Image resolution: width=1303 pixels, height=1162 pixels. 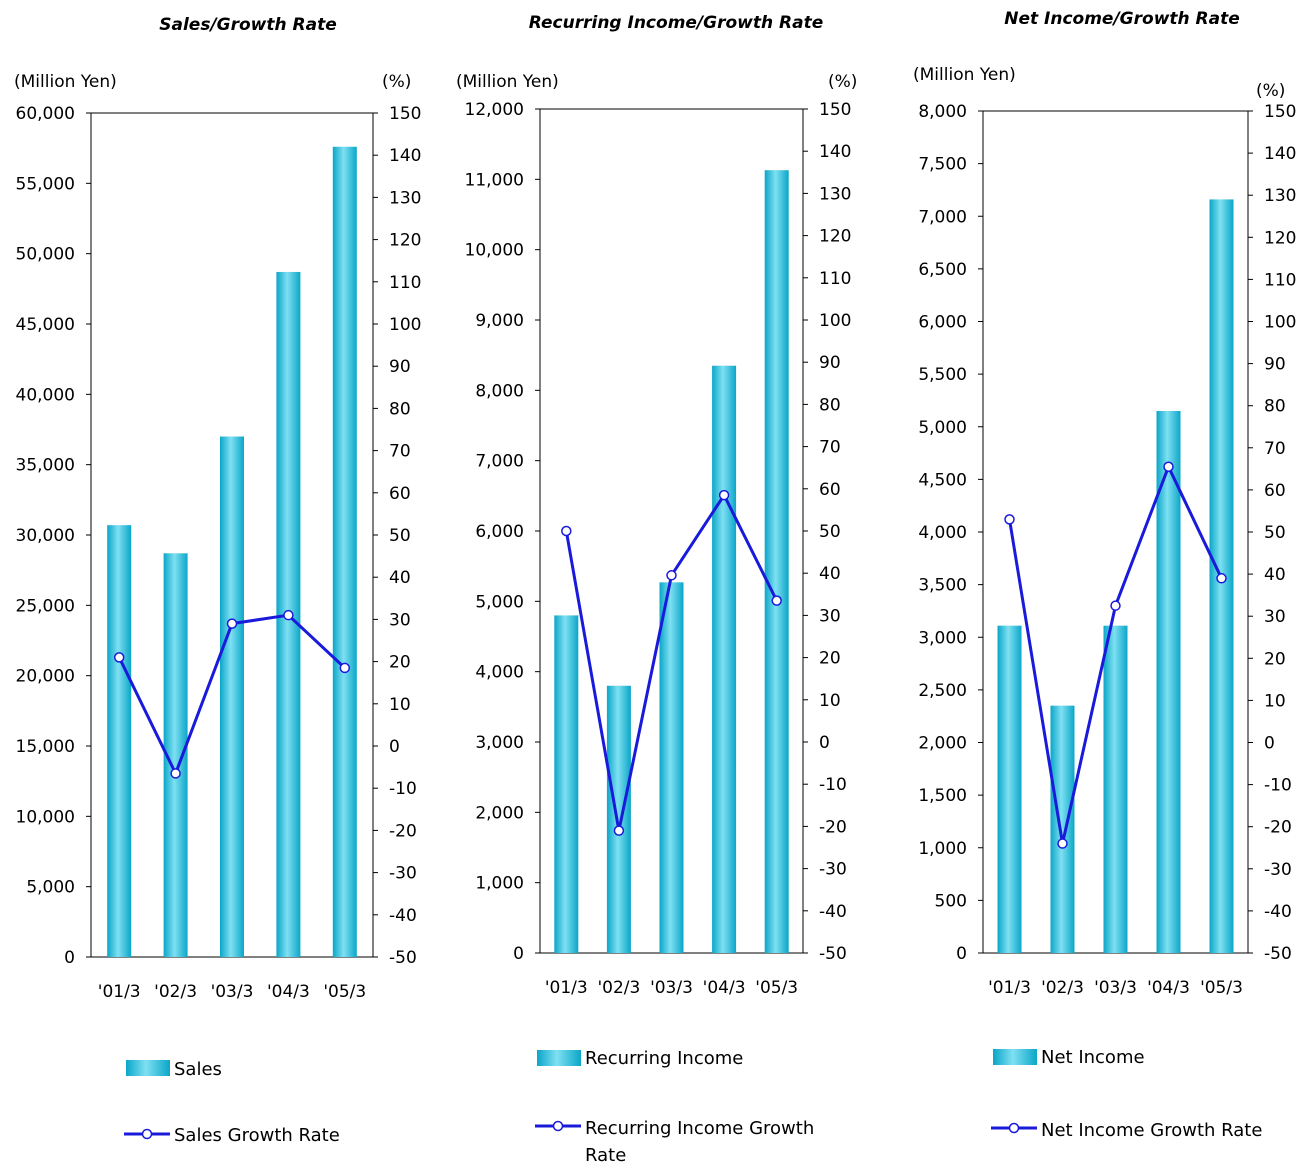 I want to click on left-tick-label: 25,000, so click(x=45, y=606).